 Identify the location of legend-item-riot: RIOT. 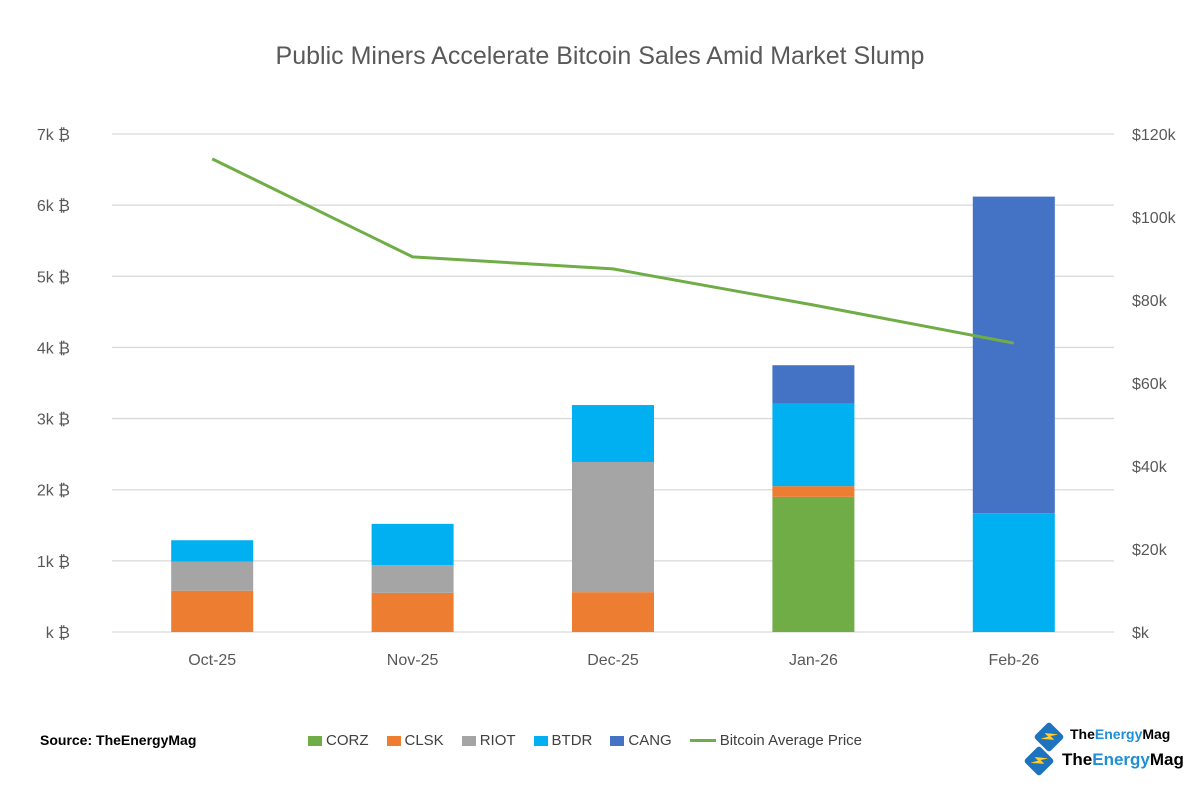
(488, 740).